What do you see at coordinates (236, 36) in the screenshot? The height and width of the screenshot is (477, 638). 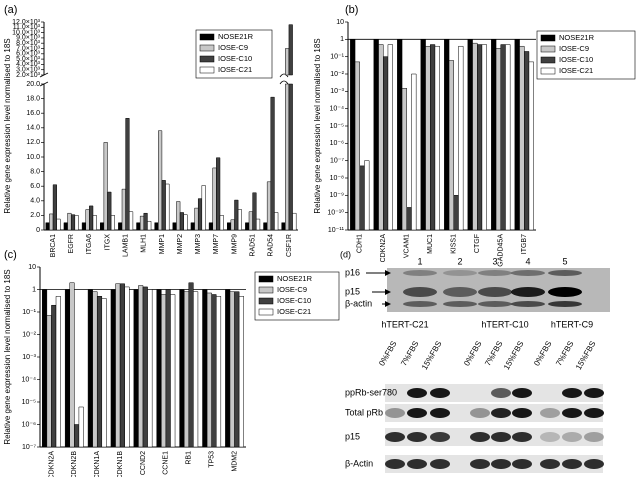 I see `legend-label: NOSE21R` at bounding box center [236, 36].